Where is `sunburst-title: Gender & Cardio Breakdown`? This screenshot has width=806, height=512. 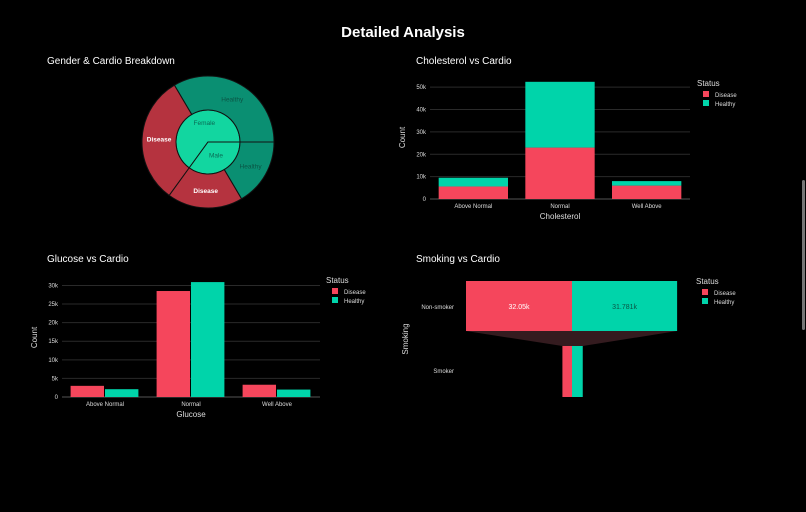
sunburst-title: Gender & Cardio Breakdown is located at coordinates (111, 61).